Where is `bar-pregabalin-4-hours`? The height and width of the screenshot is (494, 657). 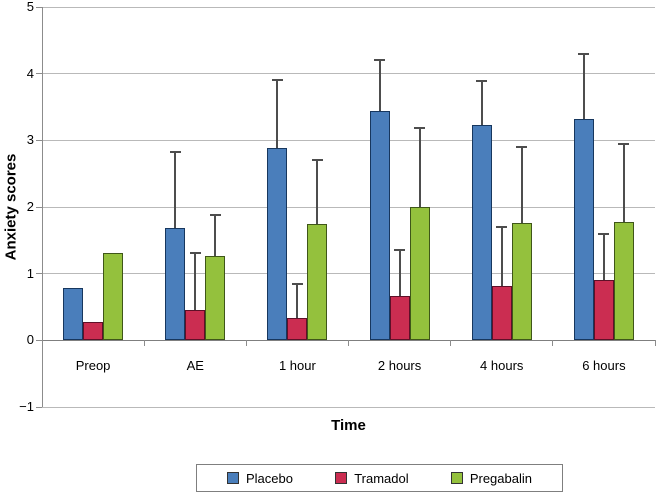 bar-pregabalin-4-hours is located at coordinates (521, 282).